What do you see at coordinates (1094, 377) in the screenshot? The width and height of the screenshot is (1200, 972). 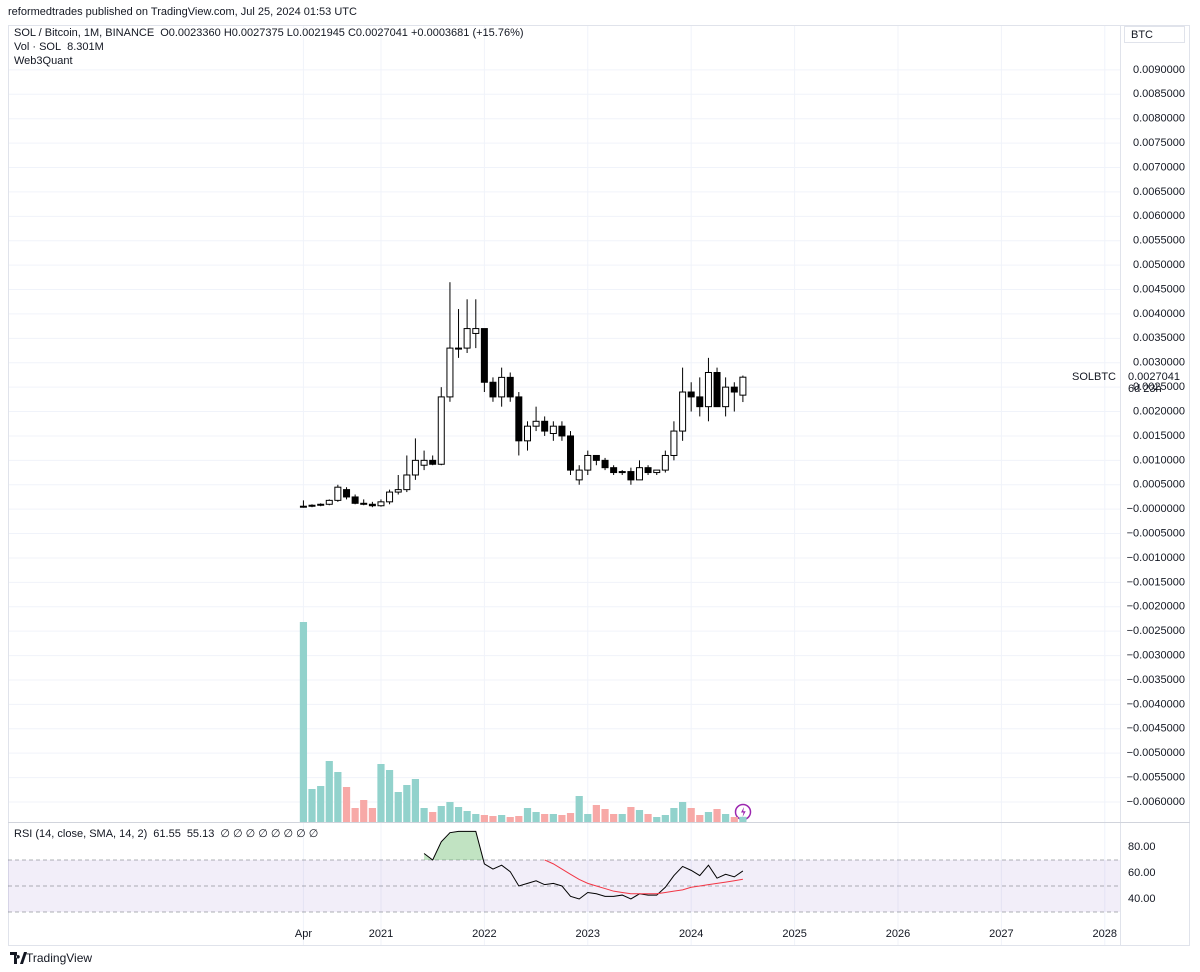 I see `symbol-label: SOLBTC` at bounding box center [1094, 377].